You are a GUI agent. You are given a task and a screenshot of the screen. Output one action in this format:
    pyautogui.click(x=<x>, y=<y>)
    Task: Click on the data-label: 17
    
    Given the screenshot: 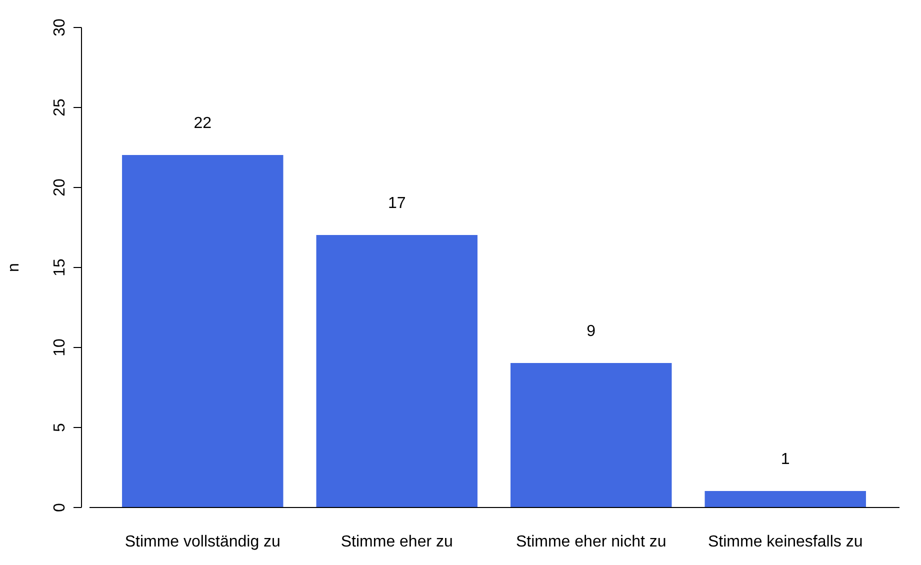 What is the action you would take?
    pyautogui.click(x=397, y=203)
    